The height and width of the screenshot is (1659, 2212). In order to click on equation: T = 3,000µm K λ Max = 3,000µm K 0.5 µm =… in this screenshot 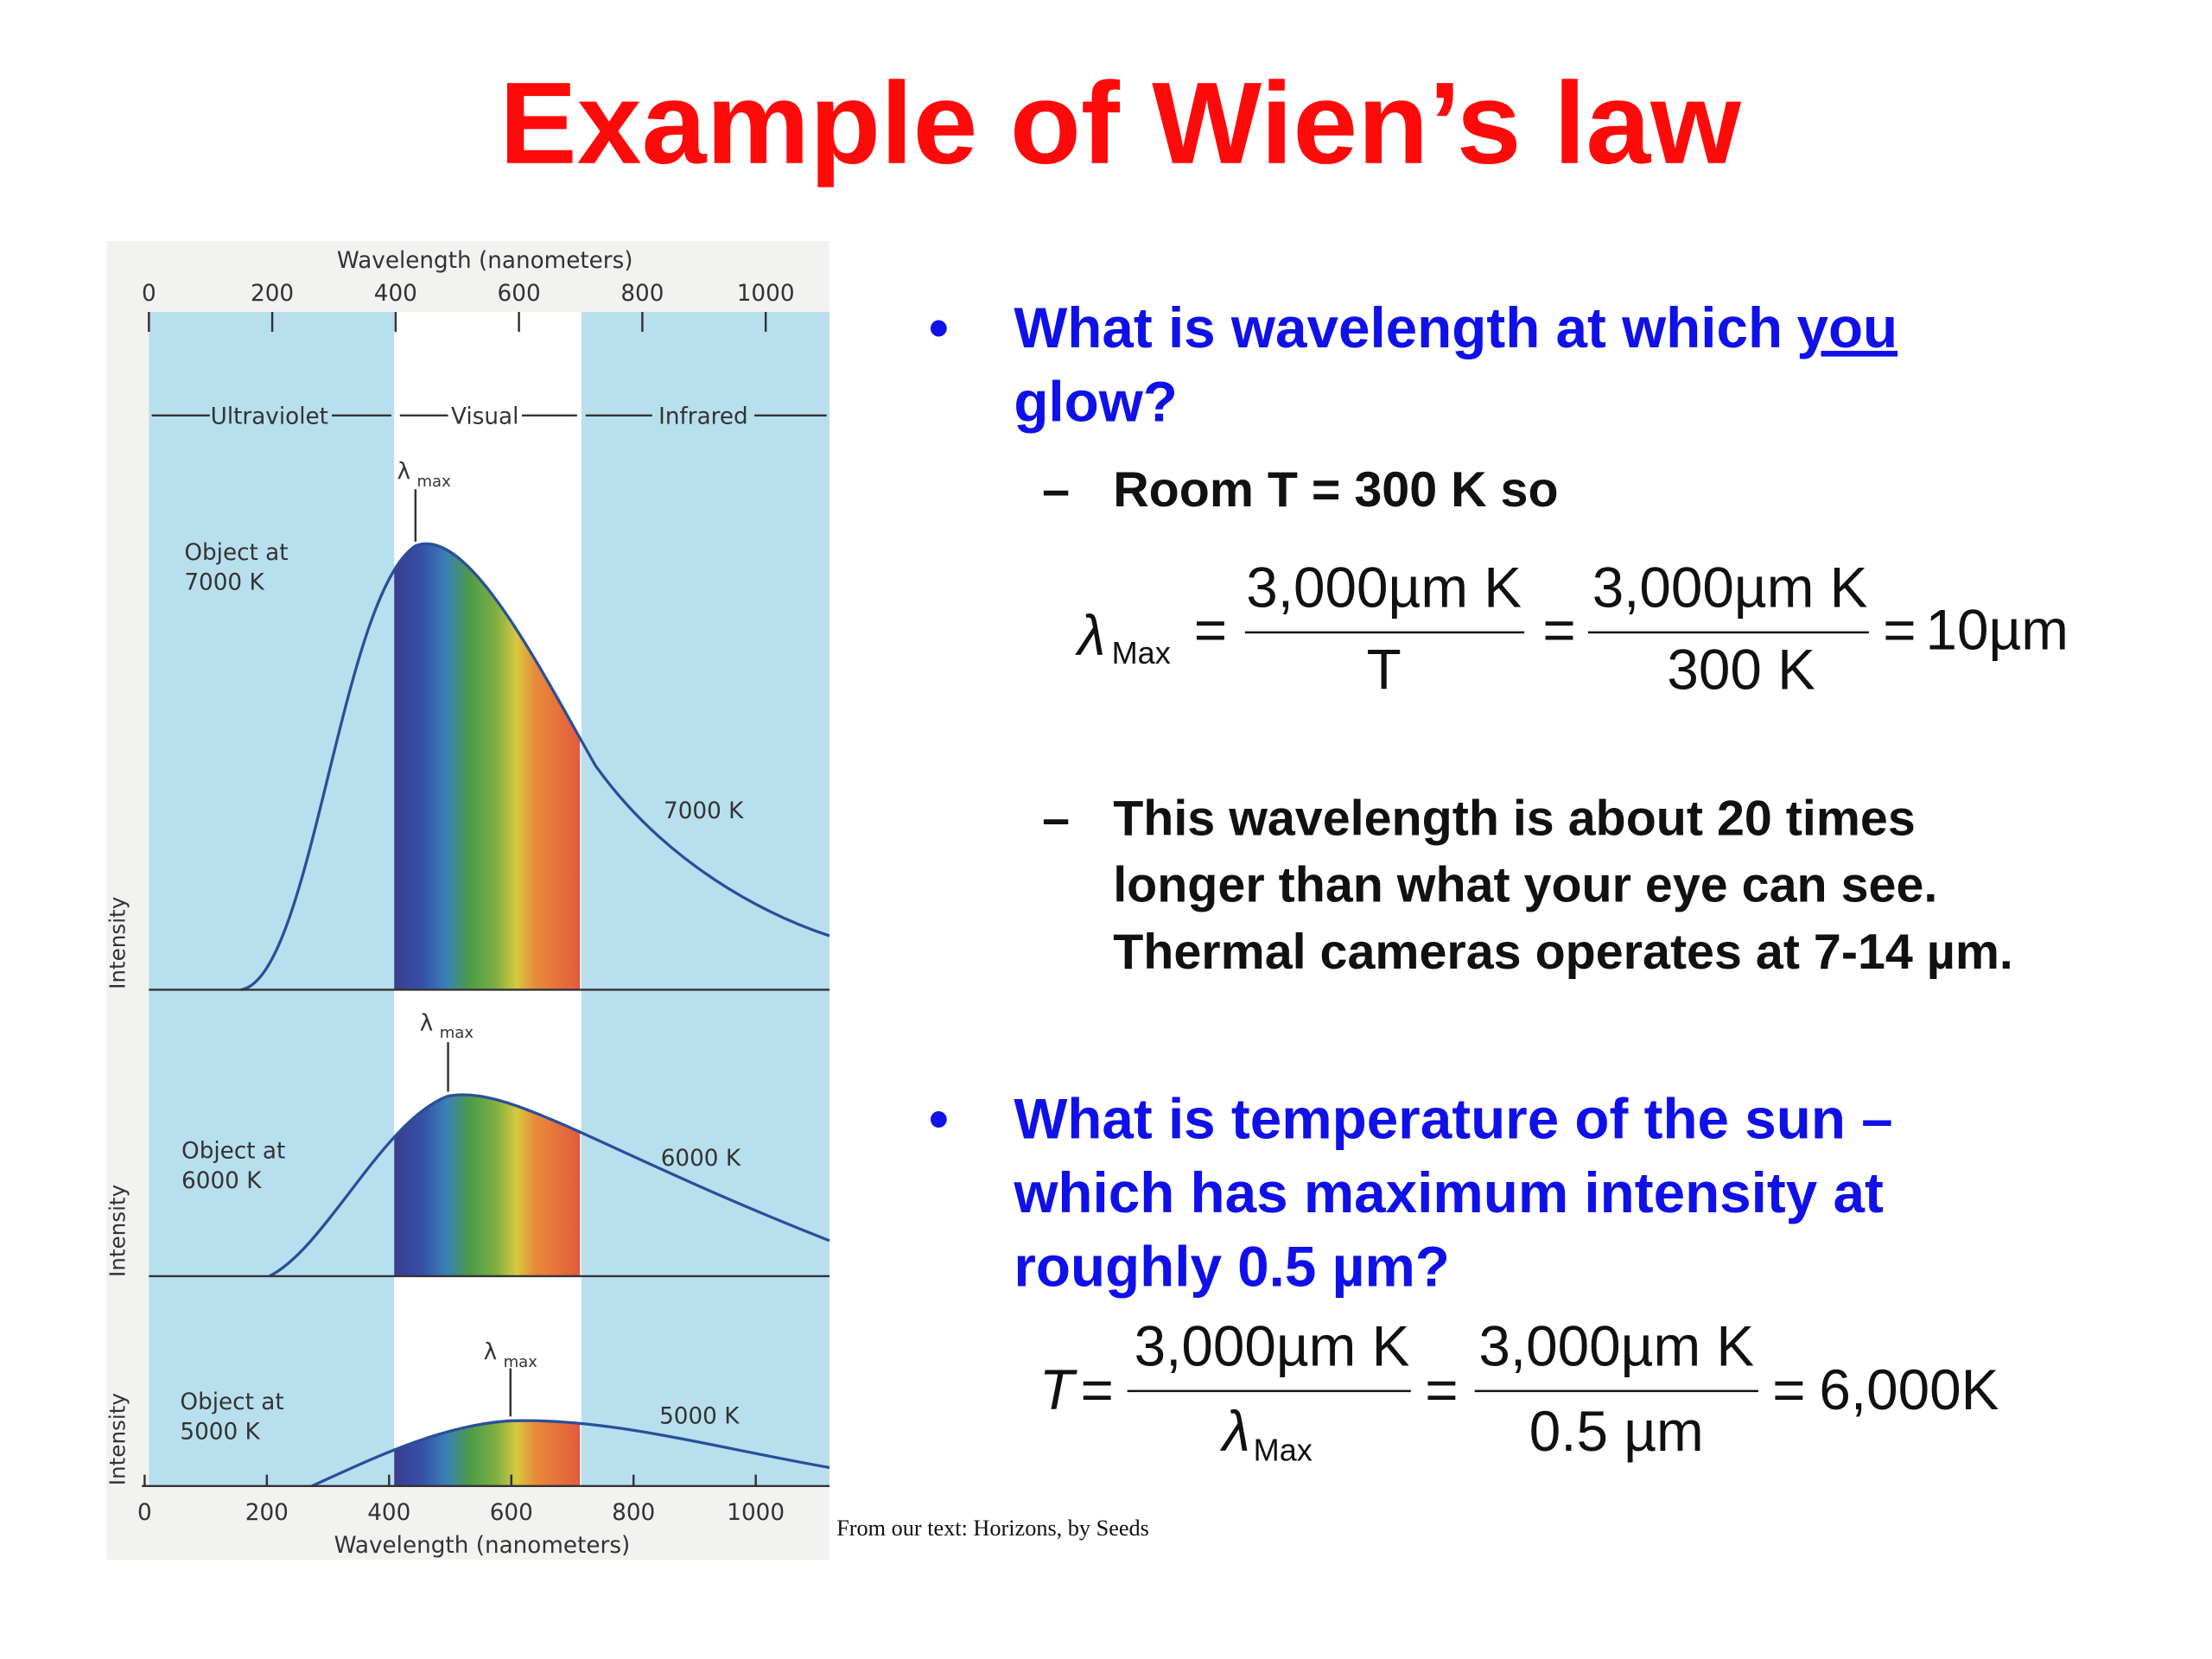, I will do `click(1519, 1390)`.